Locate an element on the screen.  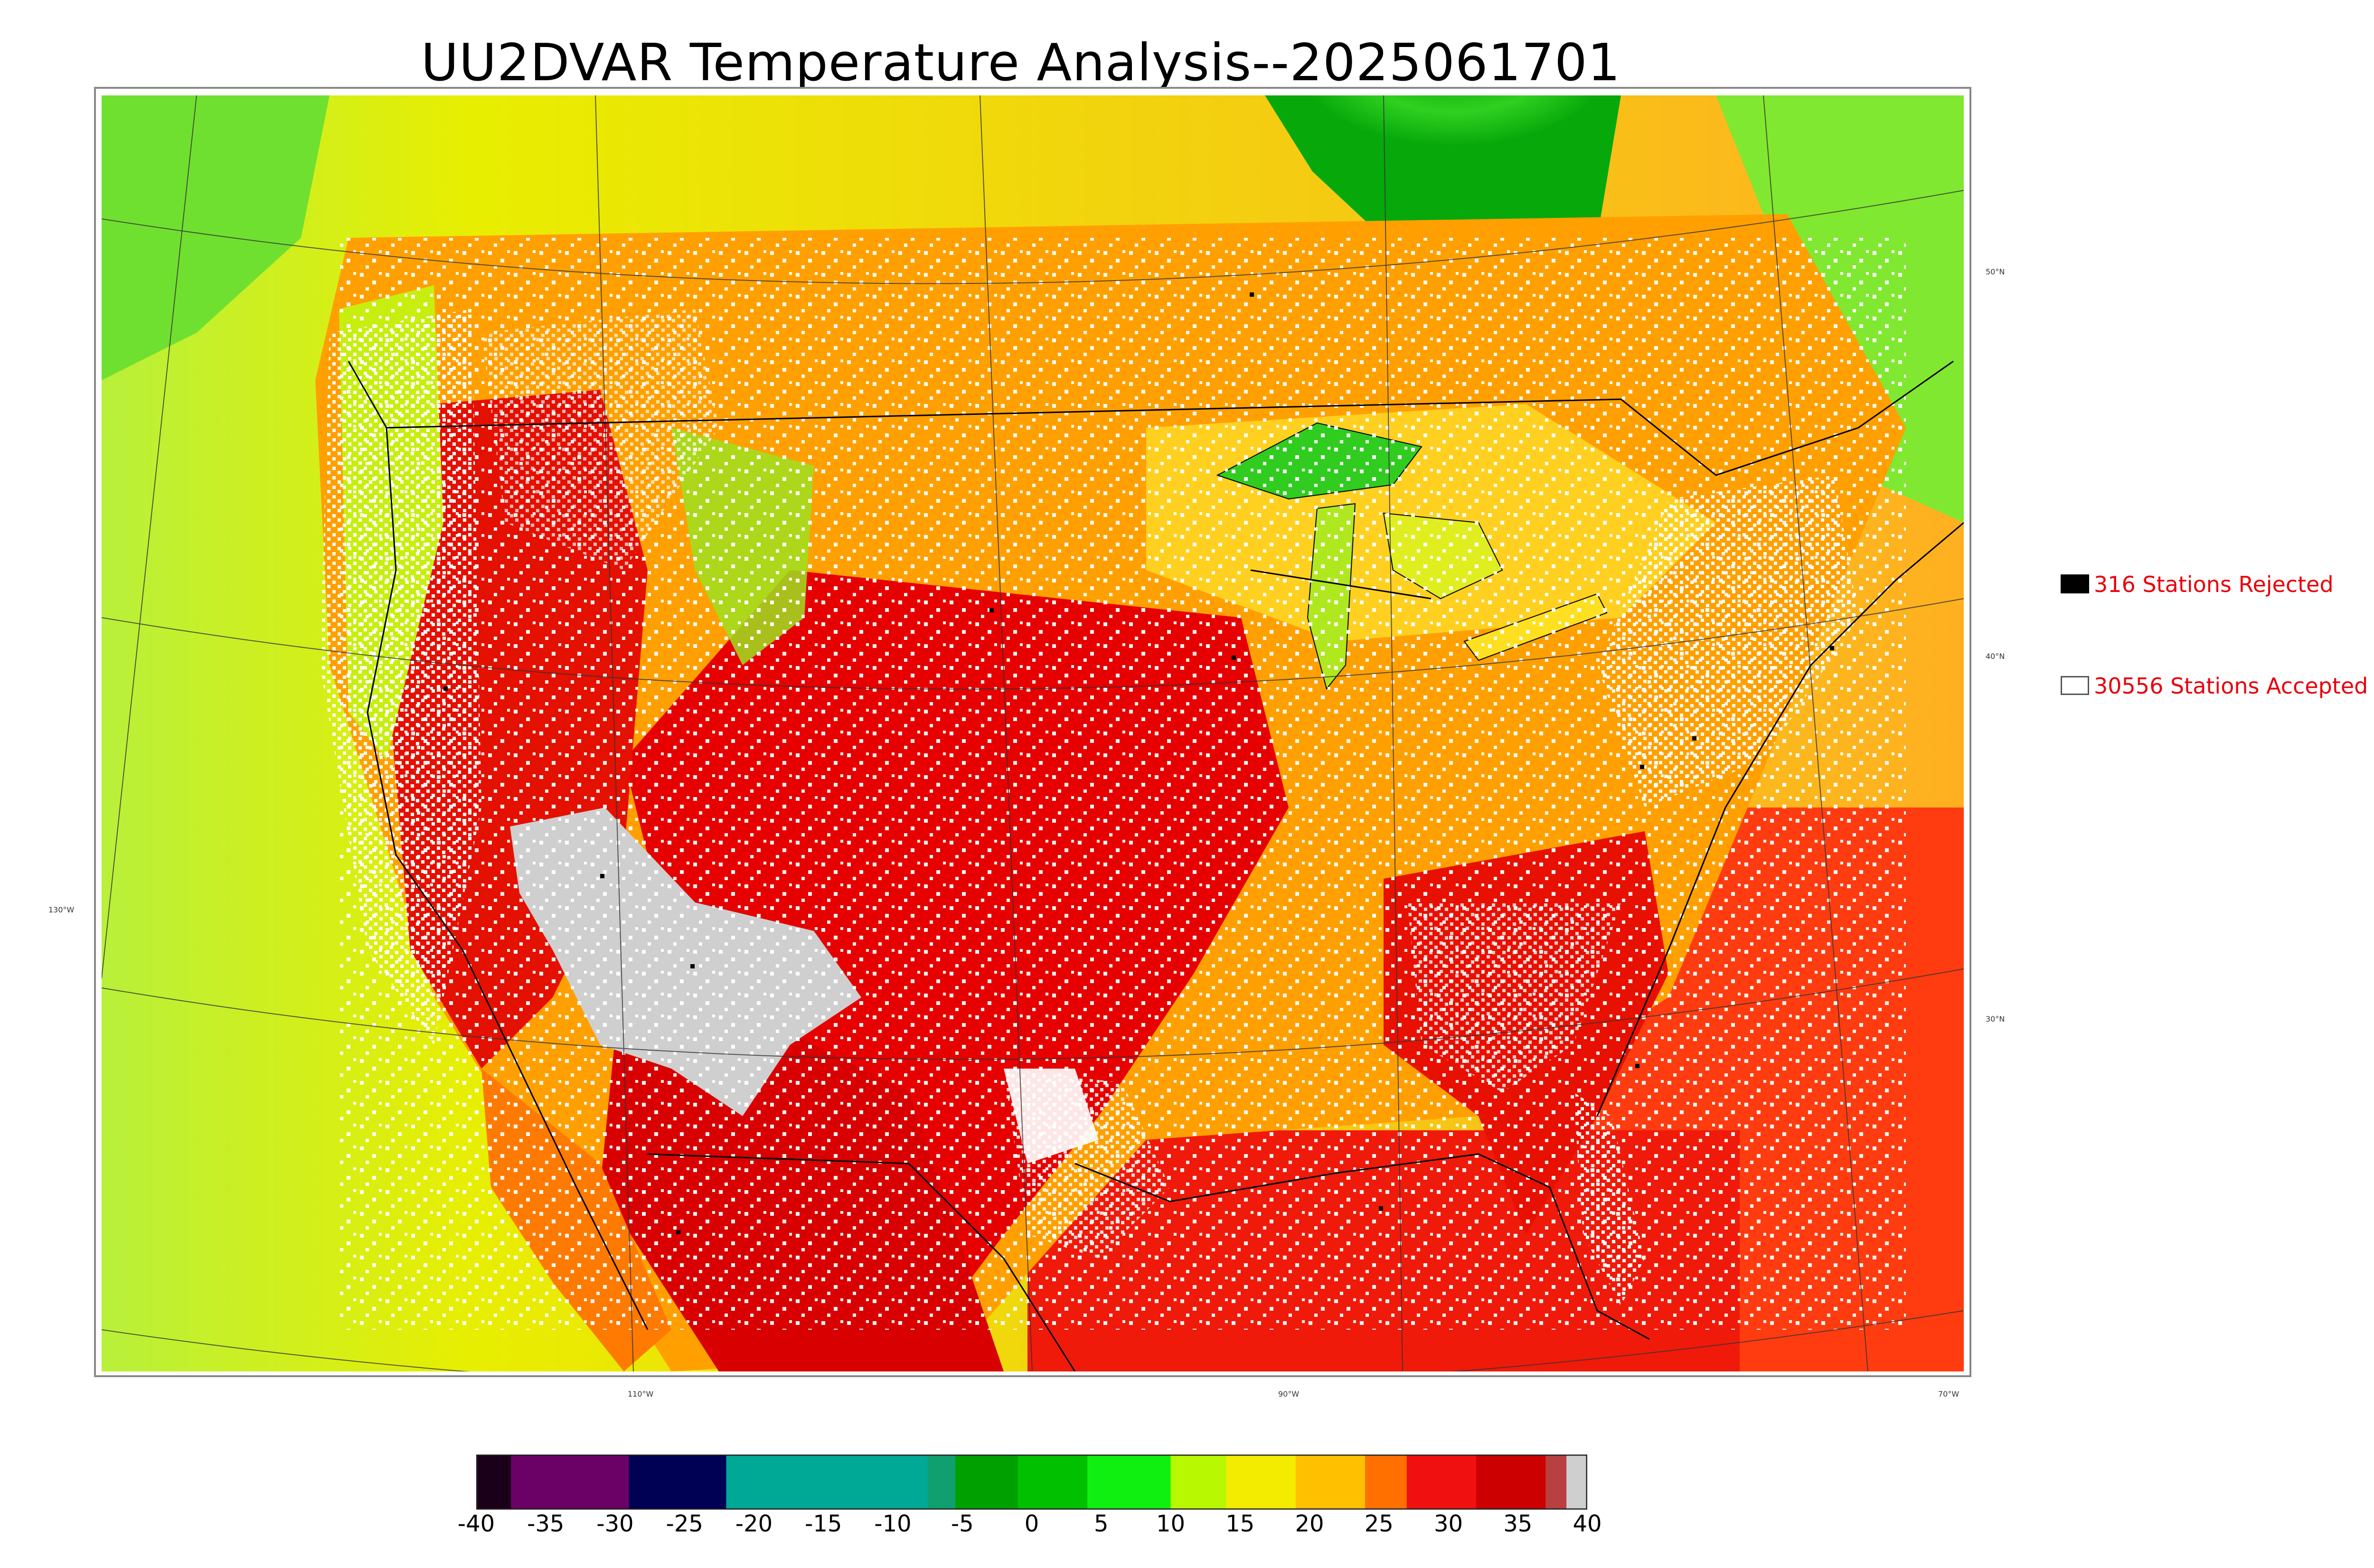
latitude-label-40n: 40°N is located at coordinates (1995, 657).